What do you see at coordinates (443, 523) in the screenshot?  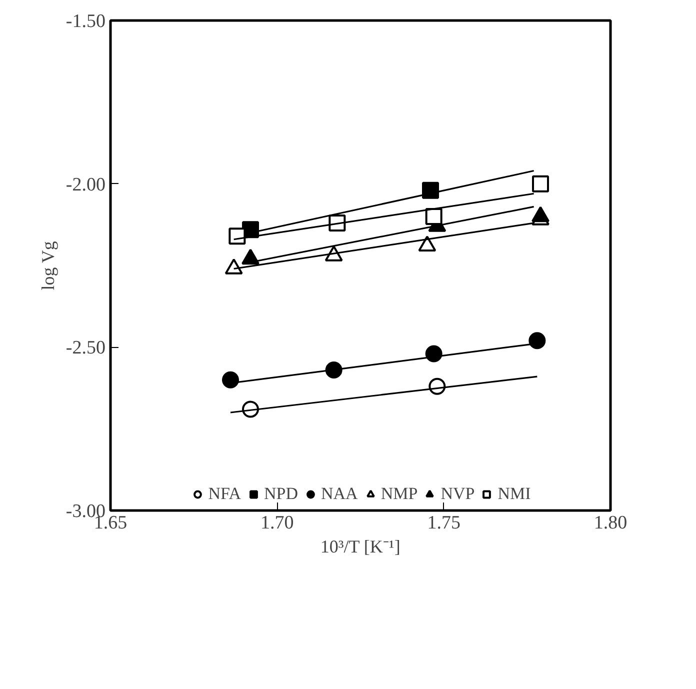 I see `x-tick-label: 1.75` at bounding box center [443, 523].